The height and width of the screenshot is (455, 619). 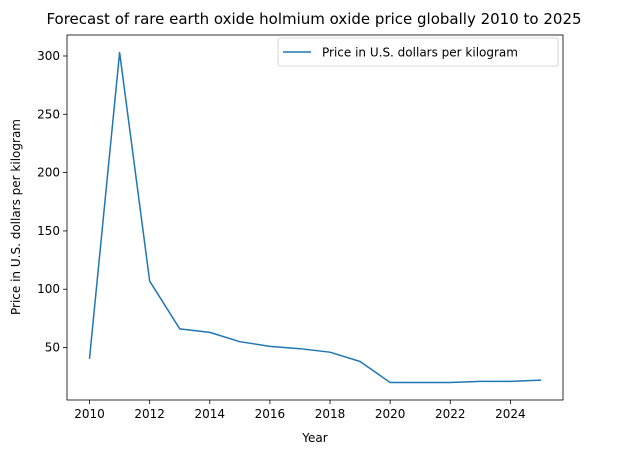 I want to click on x-tick-label: 2012, so click(x=149, y=414).